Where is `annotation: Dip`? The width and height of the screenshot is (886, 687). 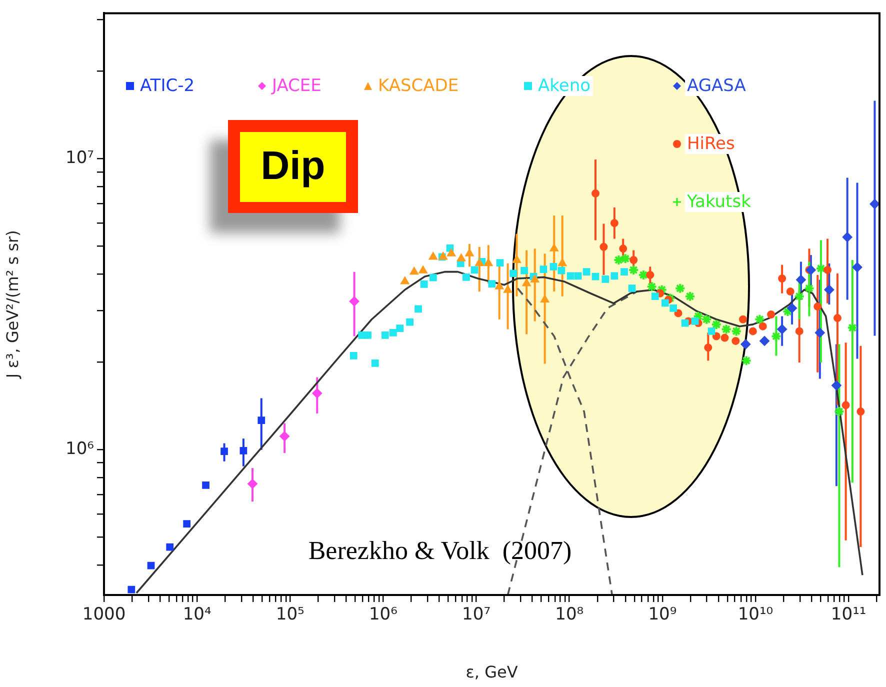
annotation: Dip is located at coordinates (293, 167).